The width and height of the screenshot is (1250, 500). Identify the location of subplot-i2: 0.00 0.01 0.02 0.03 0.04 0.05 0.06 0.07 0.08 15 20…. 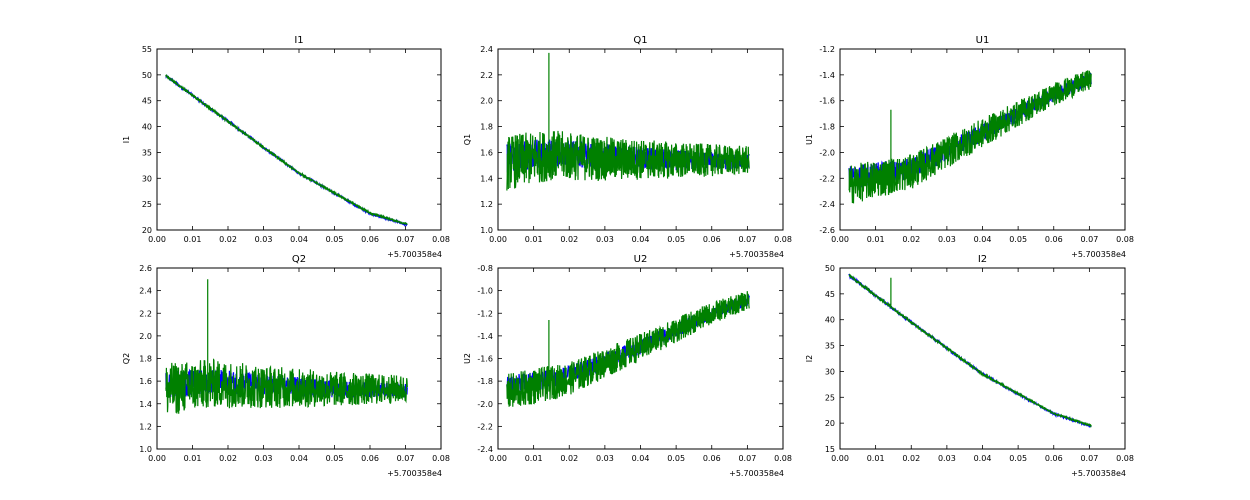
(969, 366).